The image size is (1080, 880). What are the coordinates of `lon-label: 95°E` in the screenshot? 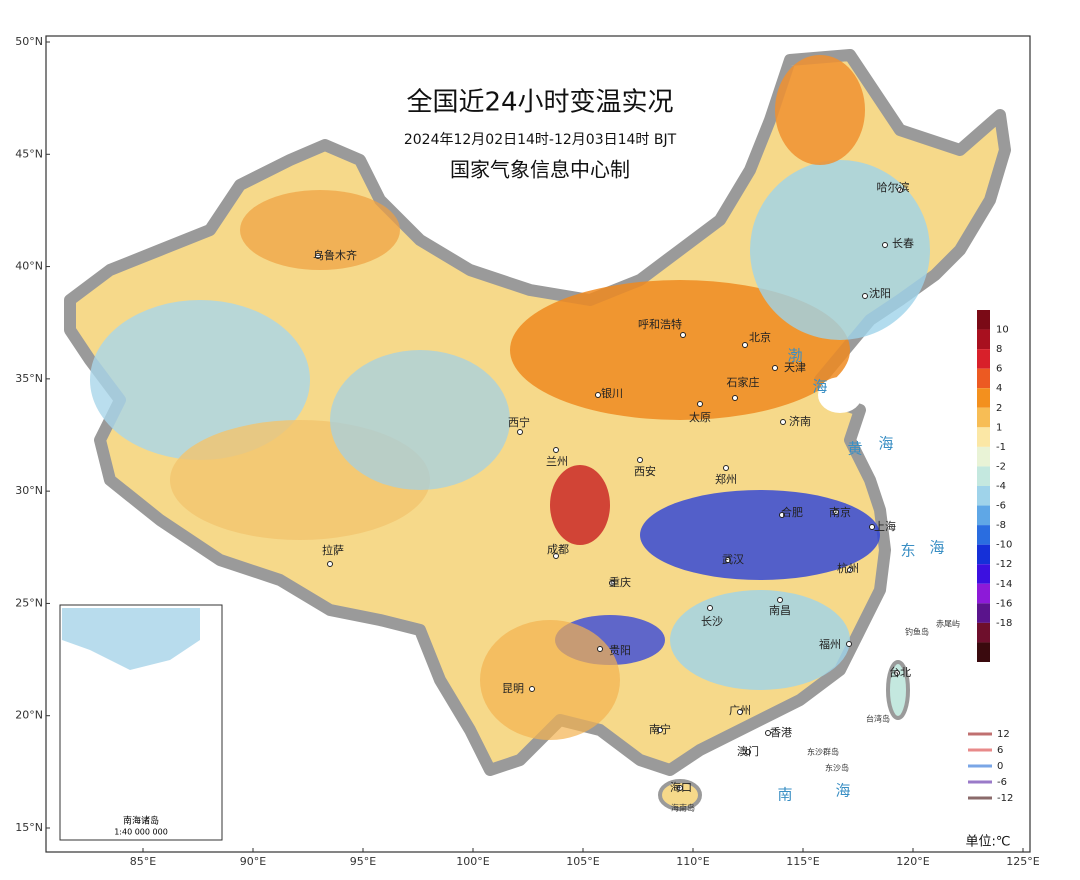 It's located at (363, 861).